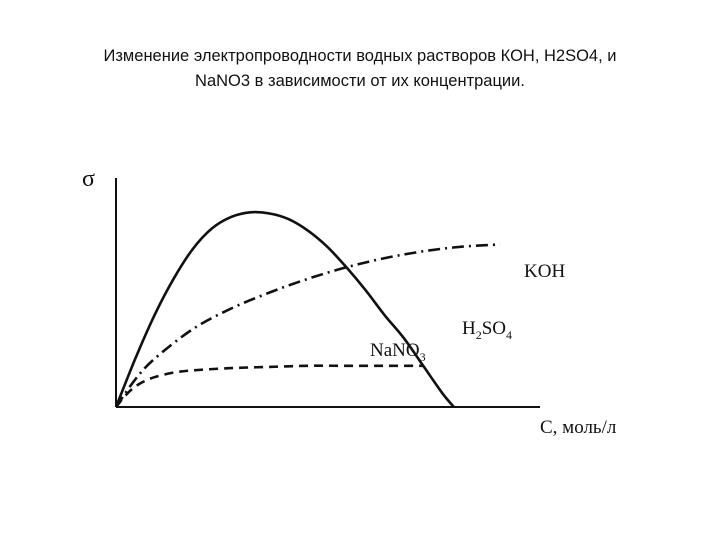 The width and height of the screenshot is (720, 540). I want to click on series-label-koh: KOH, so click(544, 271).